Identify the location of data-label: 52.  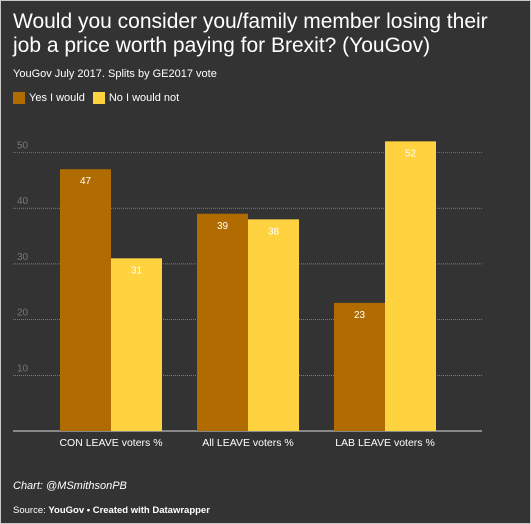
(411, 153).